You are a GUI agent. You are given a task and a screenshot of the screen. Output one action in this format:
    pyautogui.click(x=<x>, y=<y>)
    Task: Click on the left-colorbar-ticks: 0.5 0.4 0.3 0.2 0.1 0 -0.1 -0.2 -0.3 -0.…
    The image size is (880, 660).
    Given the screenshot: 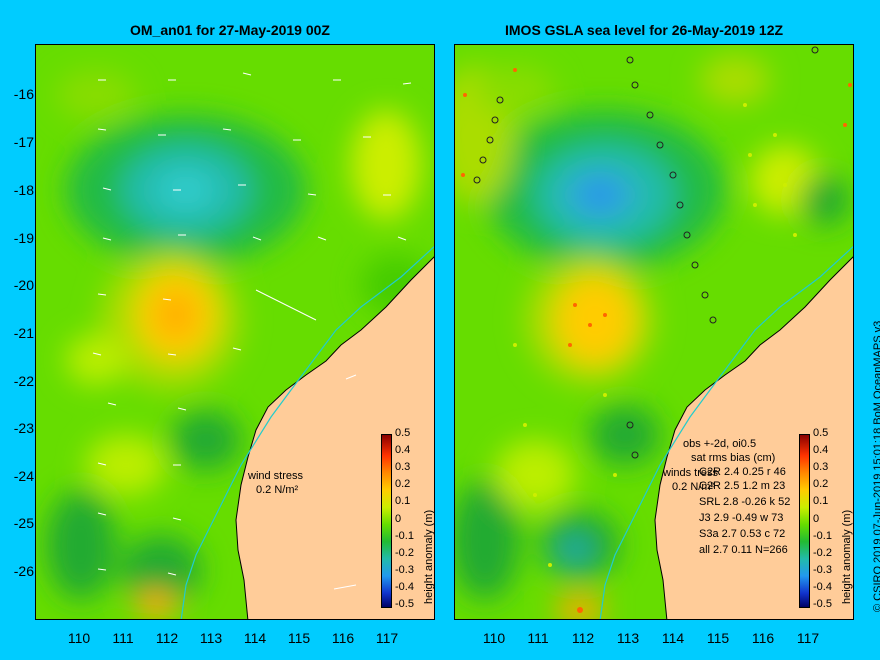 What is the action you would take?
    pyautogui.click(x=407, y=519)
    